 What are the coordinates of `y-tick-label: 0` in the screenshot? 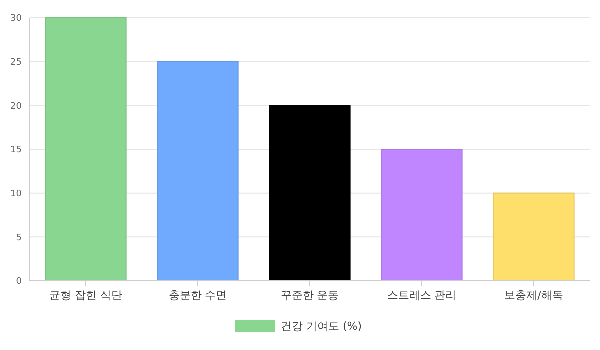 It's located at (19, 282).